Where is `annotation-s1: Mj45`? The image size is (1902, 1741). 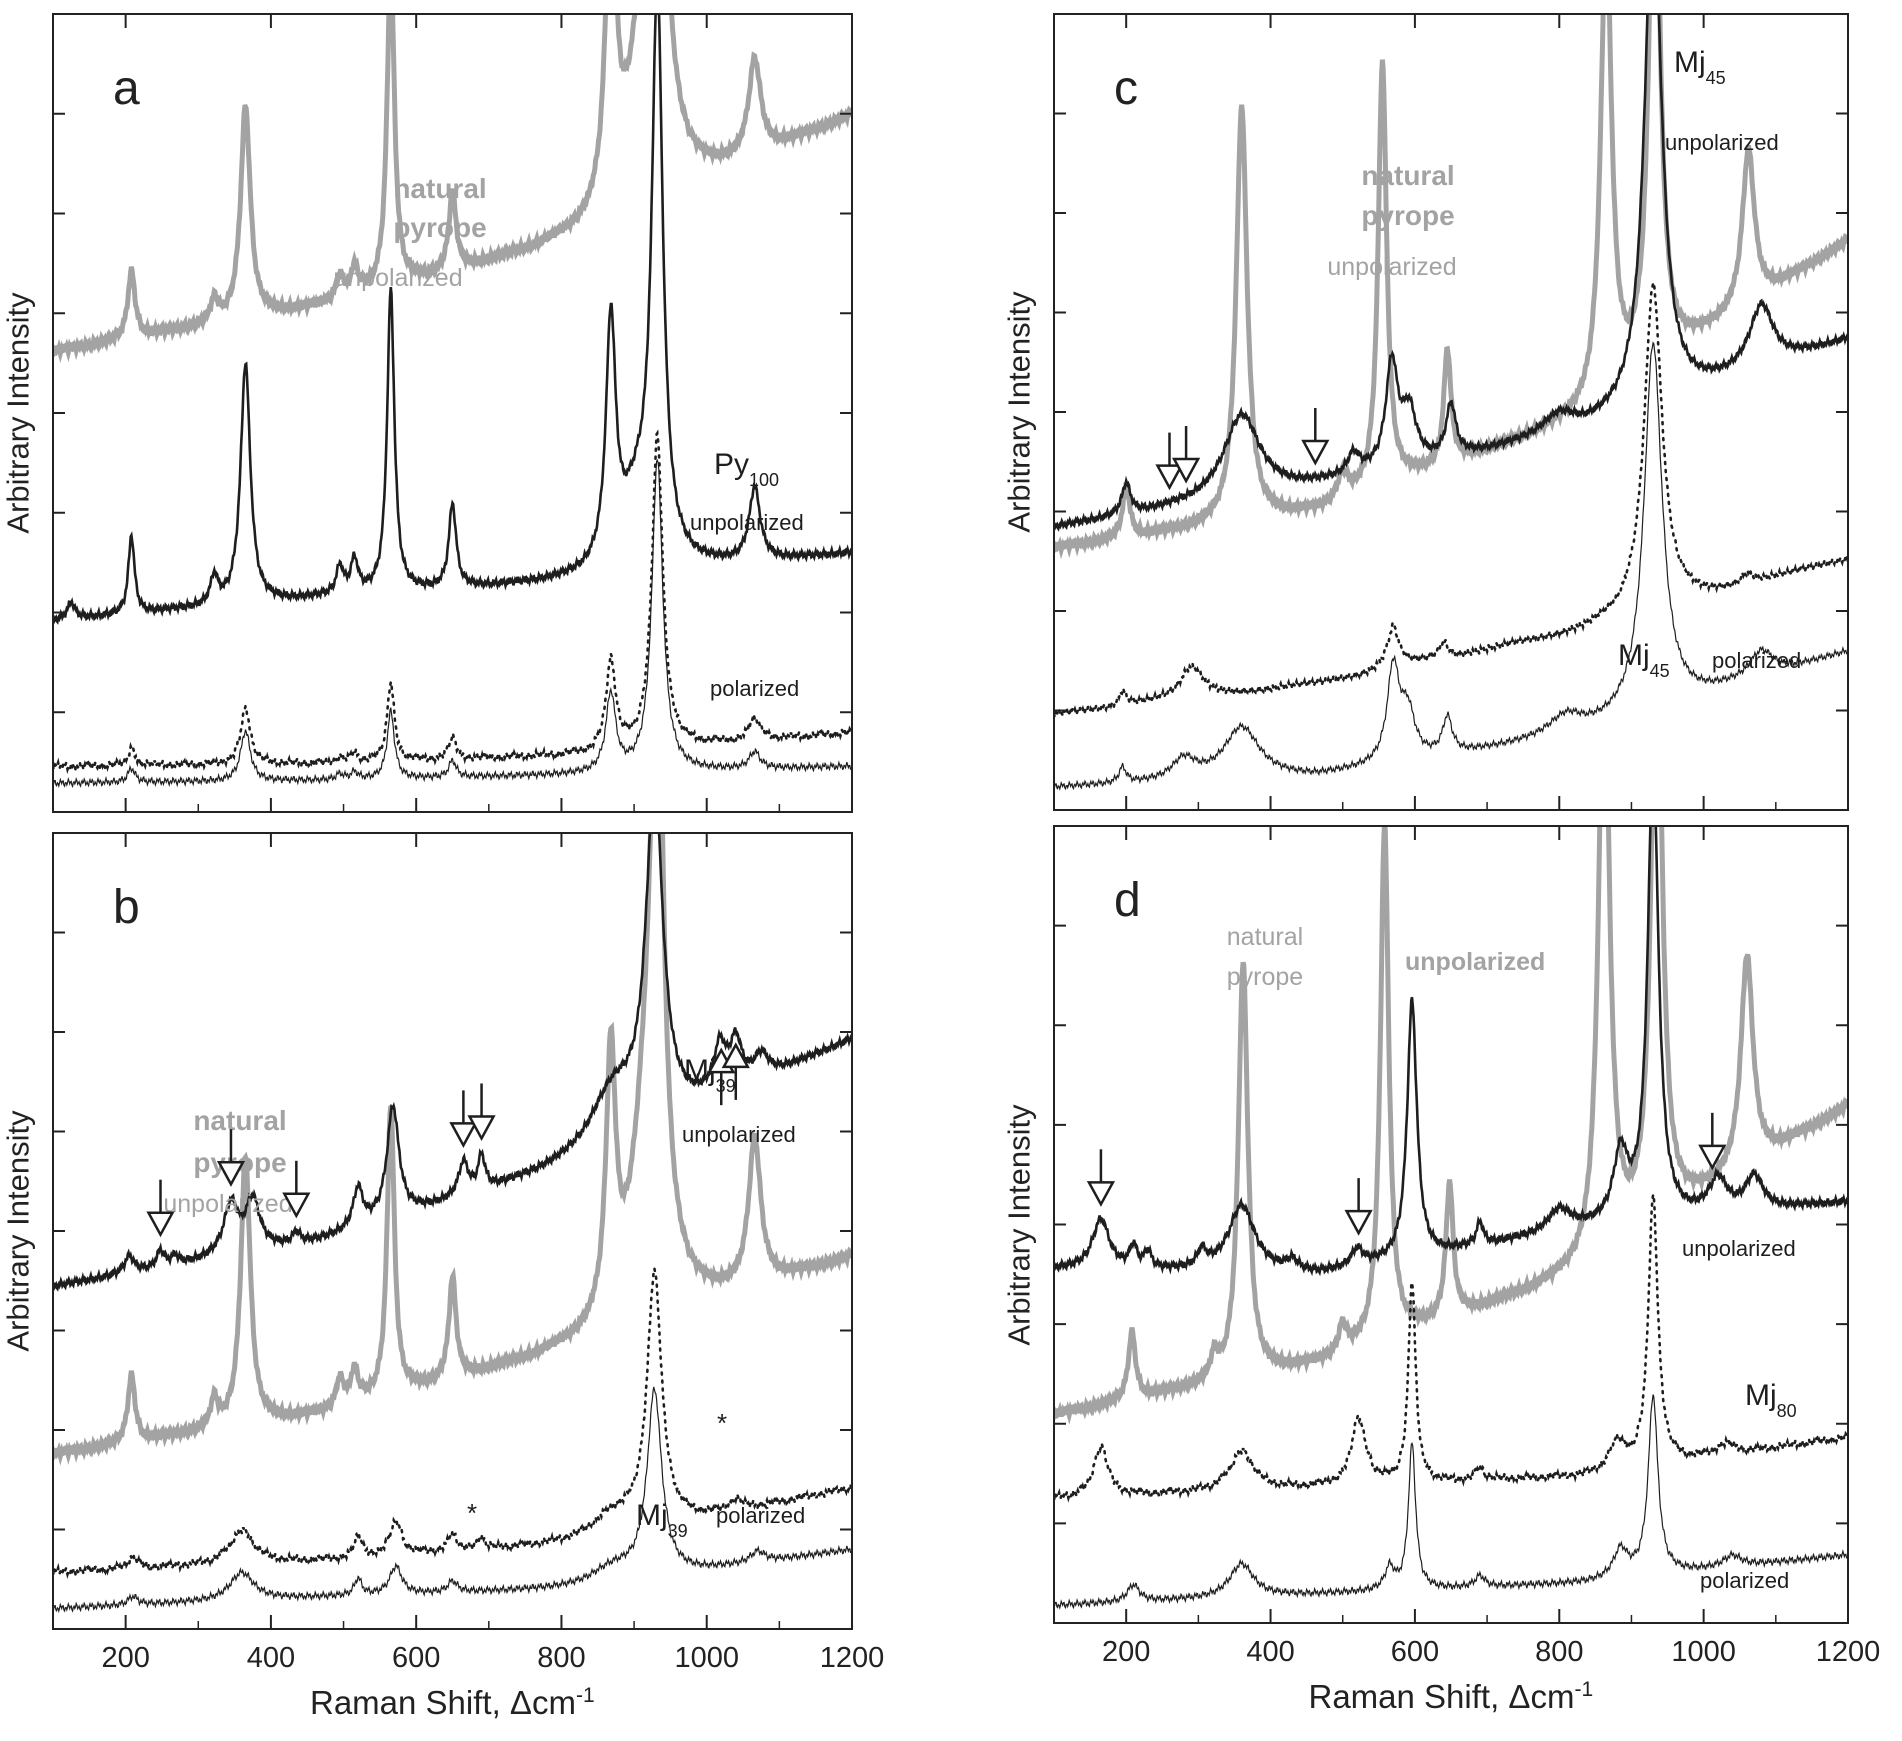
annotation-s1: Mj45 is located at coordinates (1700, 67).